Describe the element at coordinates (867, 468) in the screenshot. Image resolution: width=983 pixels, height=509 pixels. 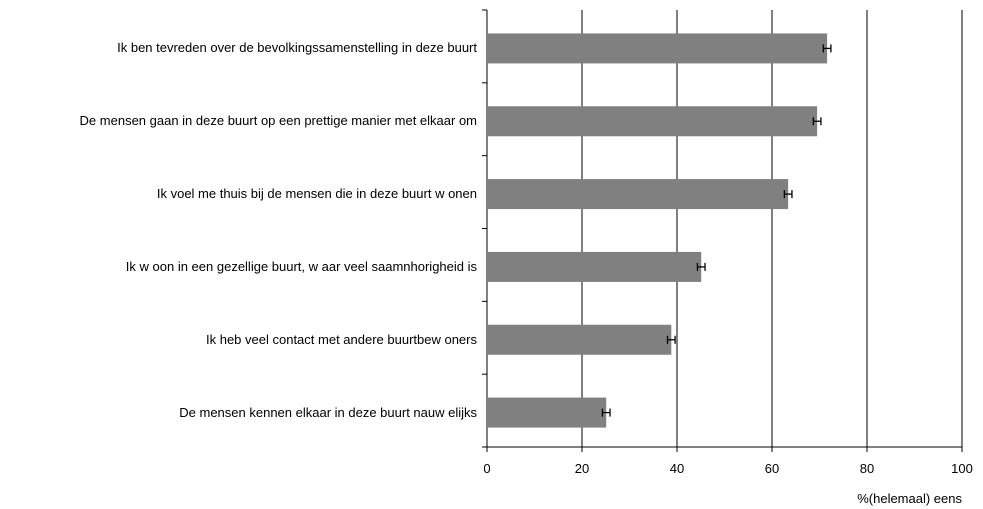
I see `x-tick-label: 80` at that location.